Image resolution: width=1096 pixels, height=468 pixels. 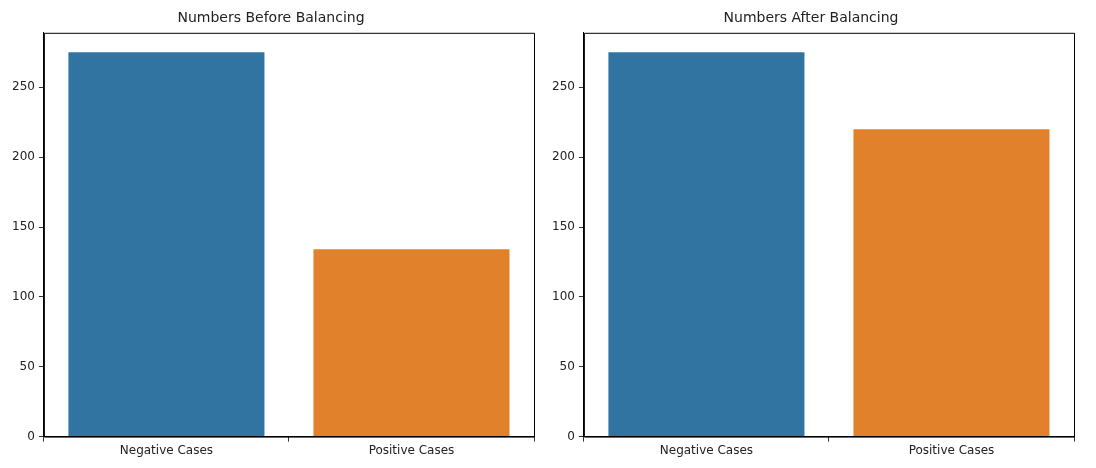 I want to click on chart-title: Numbers After Balancing, so click(x=811, y=17).